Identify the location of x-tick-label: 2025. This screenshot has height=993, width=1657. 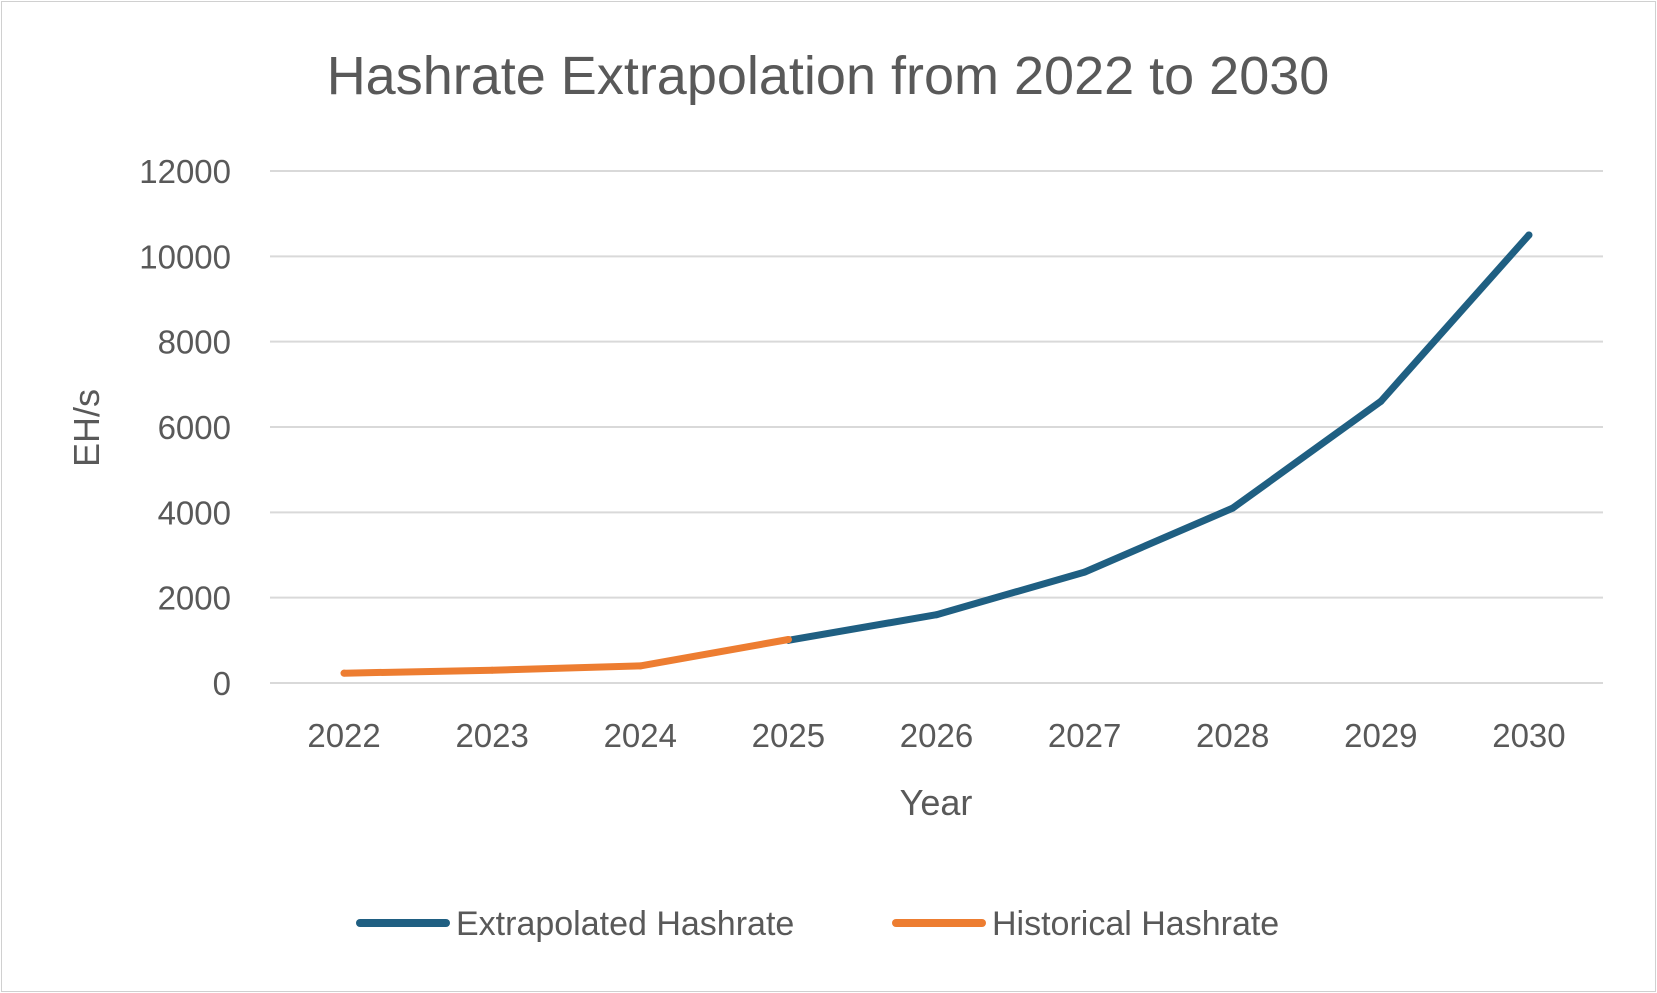
(788, 735).